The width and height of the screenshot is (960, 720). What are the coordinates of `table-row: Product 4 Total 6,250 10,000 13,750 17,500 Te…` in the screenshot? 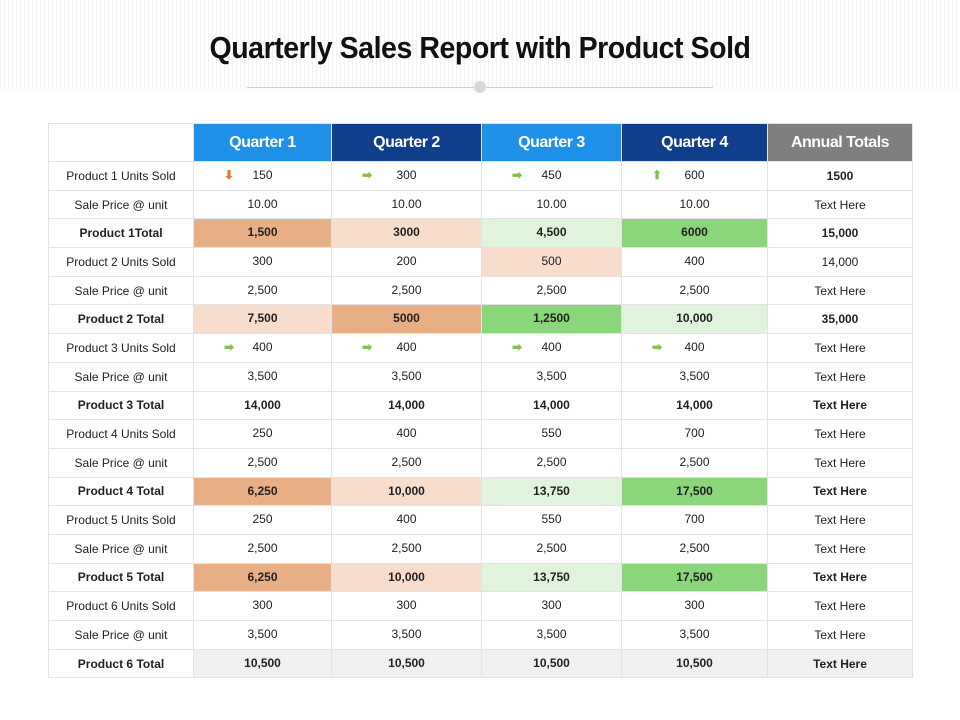 It's located at (480, 491).